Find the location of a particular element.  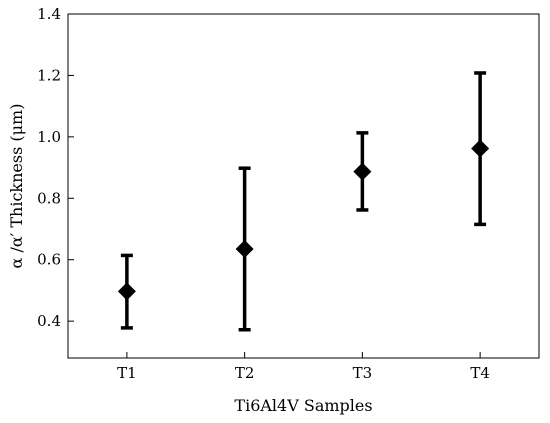

x-tick-label: T1 is located at coordinates (127, 373).